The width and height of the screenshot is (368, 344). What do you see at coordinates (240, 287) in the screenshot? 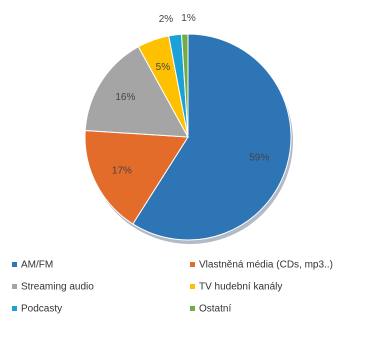
I see `legend-label: TV hudební kanály` at bounding box center [240, 287].